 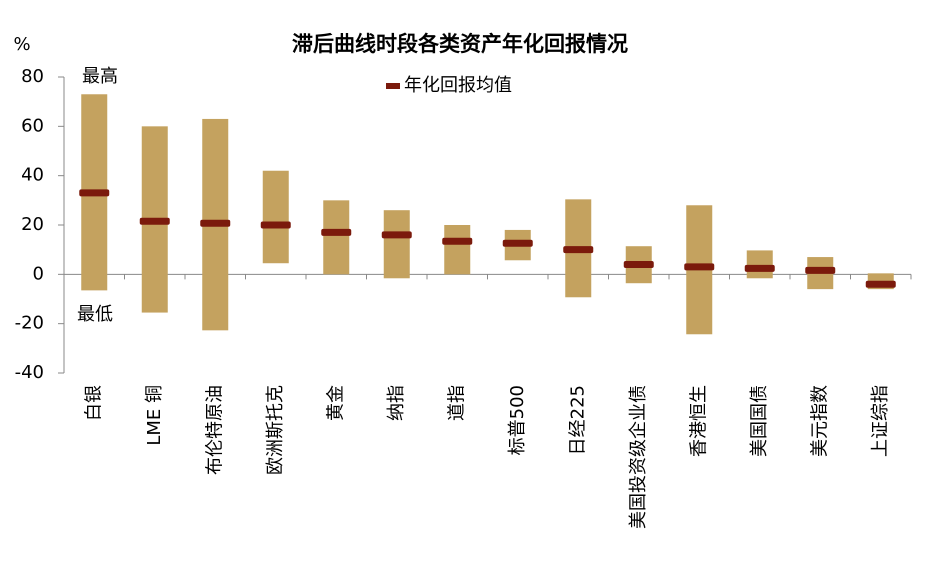 What do you see at coordinates (638, 457) in the screenshot?
I see `x-tick-label: 美国投资级企业债` at bounding box center [638, 457].